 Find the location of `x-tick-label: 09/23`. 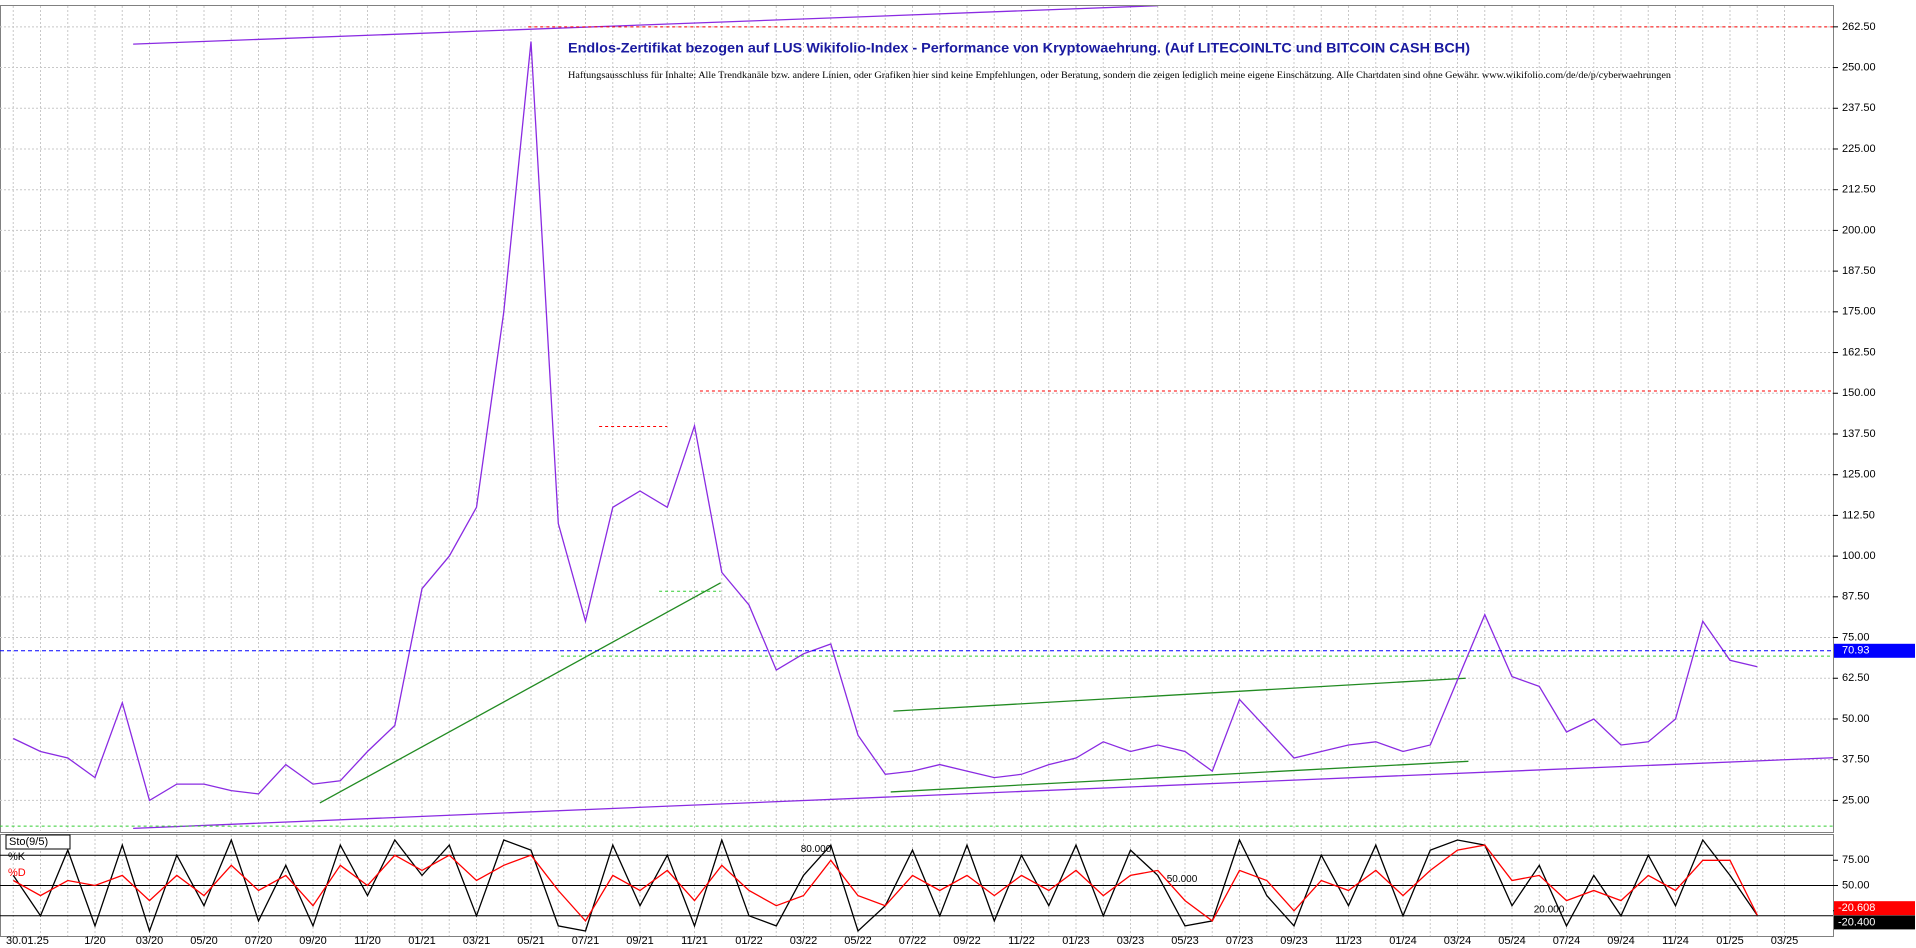

x-tick-label: 09/23 is located at coordinates (1294, 941).